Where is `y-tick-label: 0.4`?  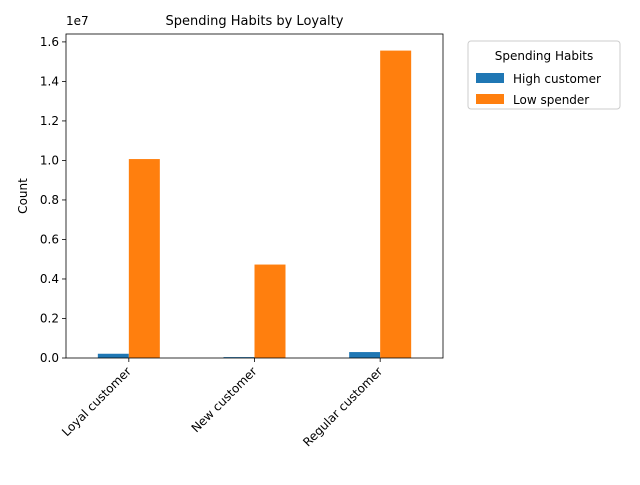
y-tick-label: 0.4 is located at coordinates (49, 279).